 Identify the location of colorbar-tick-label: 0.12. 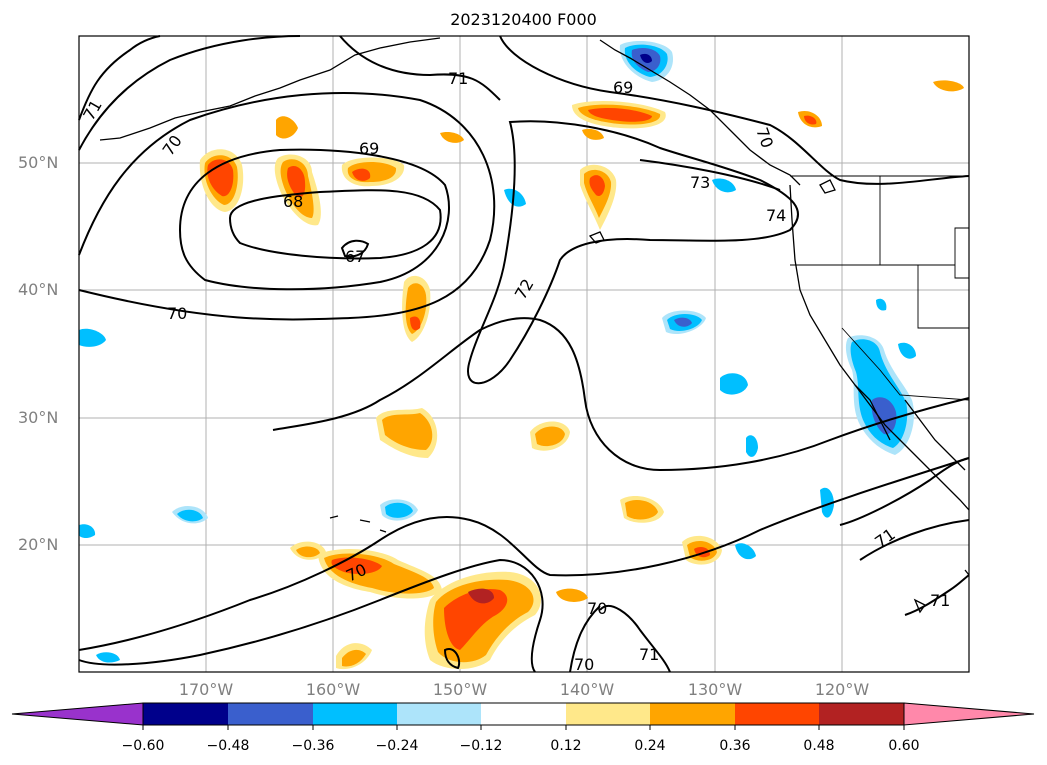
(566, 746).